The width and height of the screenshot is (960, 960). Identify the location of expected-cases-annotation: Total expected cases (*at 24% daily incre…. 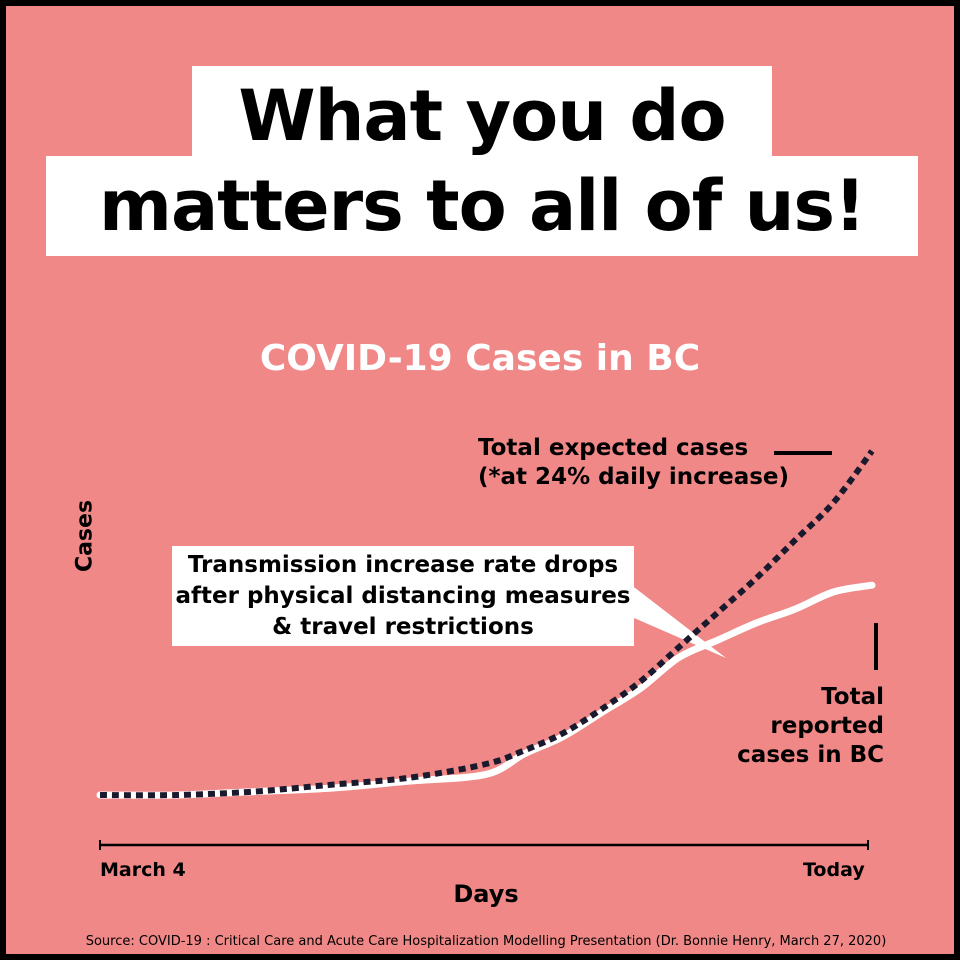
(633, 463).